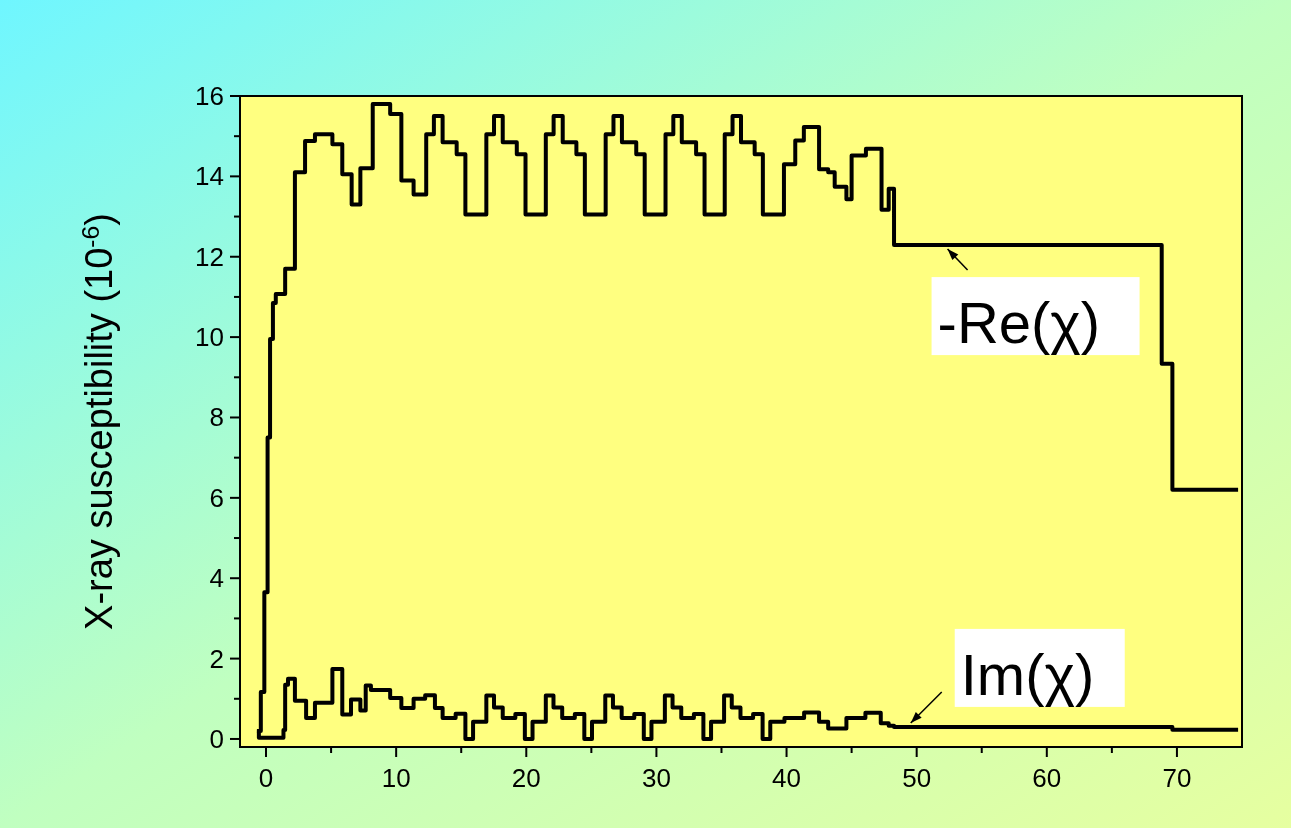  Describe the element at coordinates (1019, 323) in the screenshot. I see `series-label: -Re(χ)` at that location.